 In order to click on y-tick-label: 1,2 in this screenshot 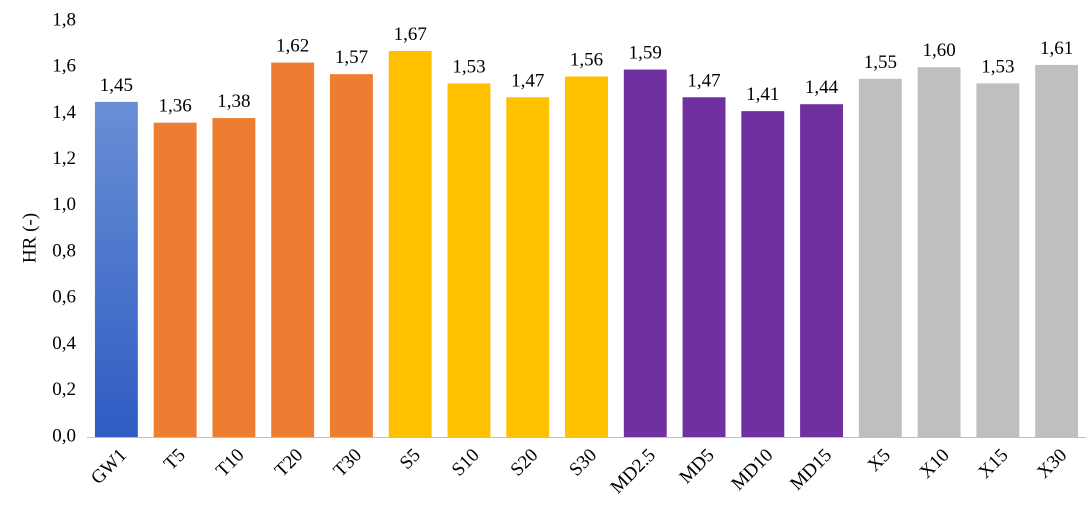, I will do `click(64, 158)`.